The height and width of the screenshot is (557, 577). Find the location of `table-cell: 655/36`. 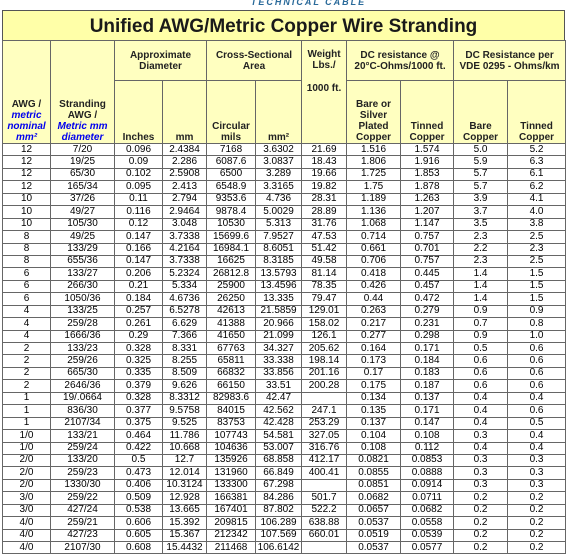

table-cell: 655/36 is located at coordinates (82, 261).